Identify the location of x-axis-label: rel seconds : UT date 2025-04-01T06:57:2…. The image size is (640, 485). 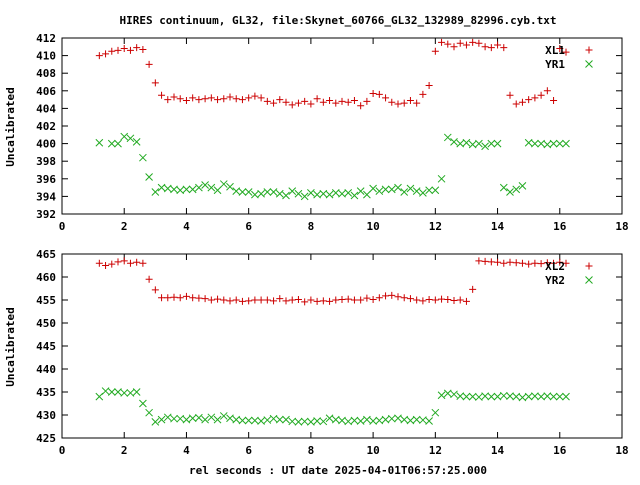
(338, 470).